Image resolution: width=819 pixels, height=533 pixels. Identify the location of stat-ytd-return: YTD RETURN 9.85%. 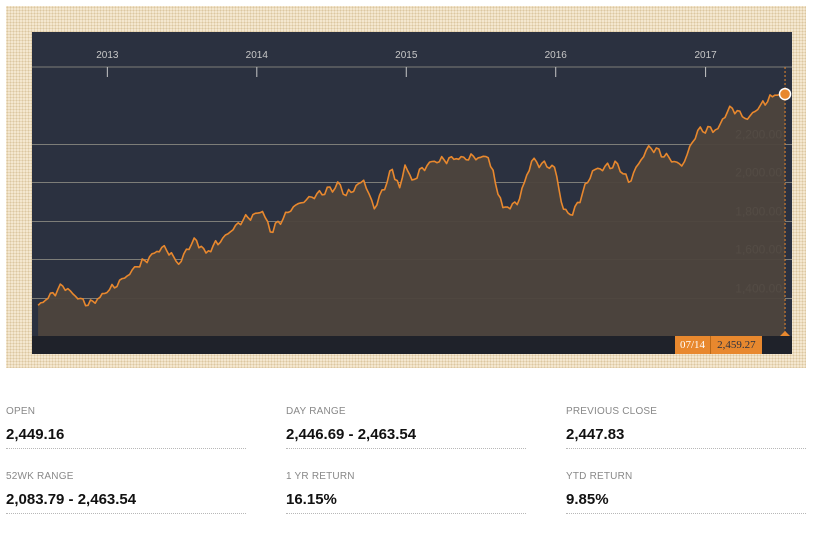
(686, 488).